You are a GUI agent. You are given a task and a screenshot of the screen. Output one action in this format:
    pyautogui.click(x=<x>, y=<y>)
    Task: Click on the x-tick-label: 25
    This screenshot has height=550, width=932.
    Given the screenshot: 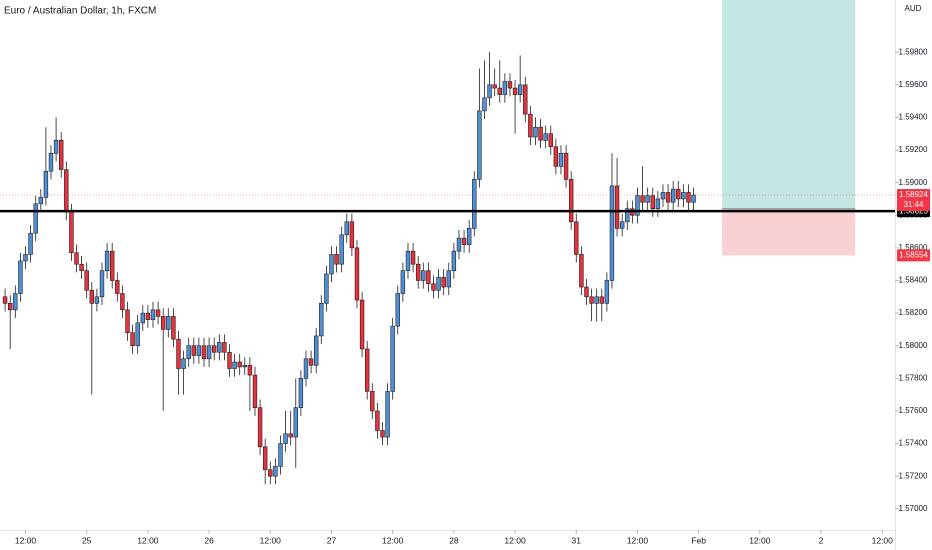 What is the action you would take?
    pyautogui.click(x=87, y=540)
    